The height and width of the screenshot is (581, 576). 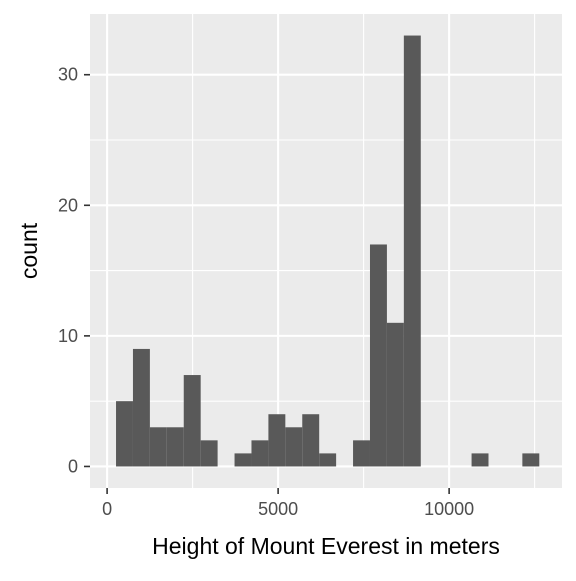 I want to click on x-axis: 0 5000 10000, so click(x=288, y=503).